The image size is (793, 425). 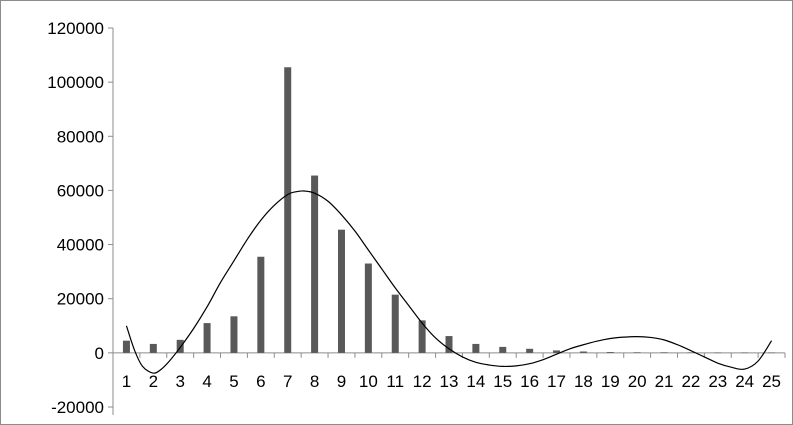 What do you see at coordinates (77, 407) in the screenshot?
I see `y-tick-label: -20000` at bounding box center [77, 407].